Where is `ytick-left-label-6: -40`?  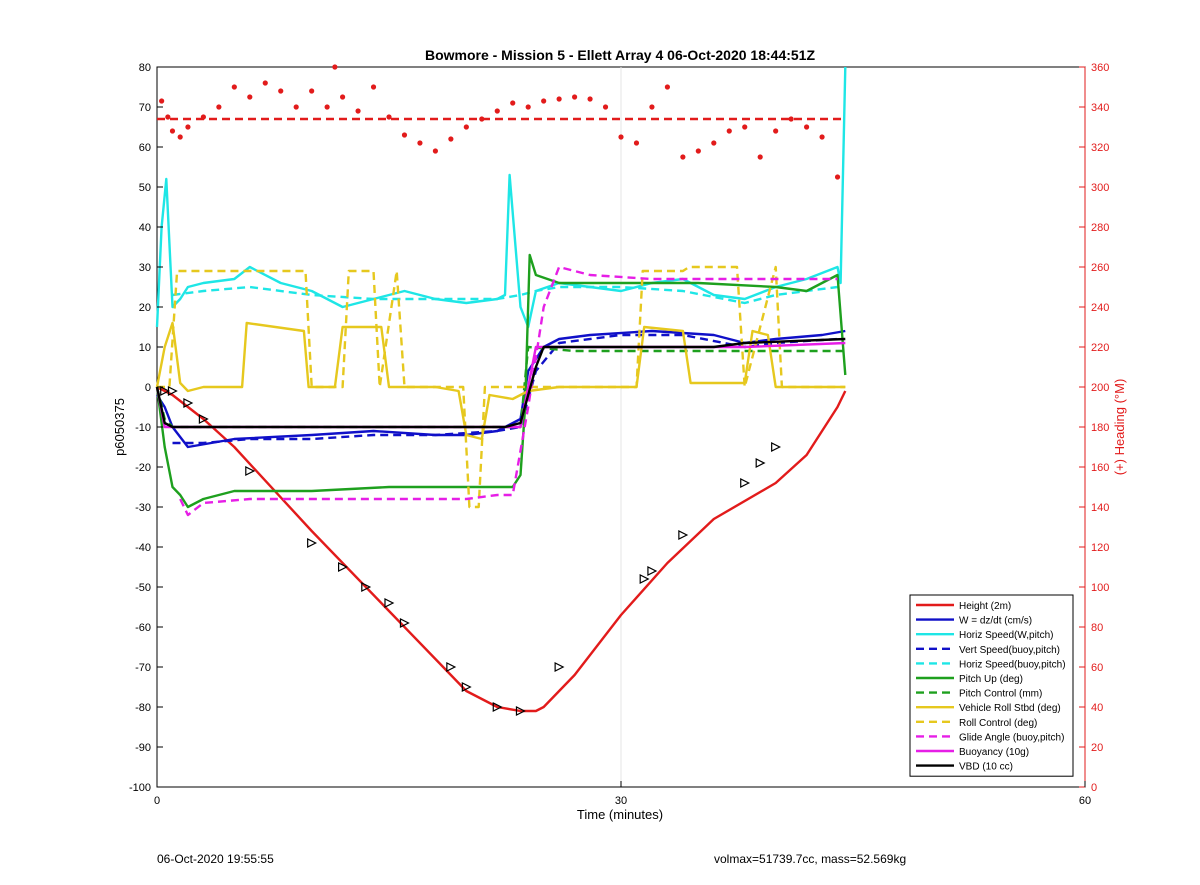
ytick-left-label-6: -40 is located at coordinates (143, 548).